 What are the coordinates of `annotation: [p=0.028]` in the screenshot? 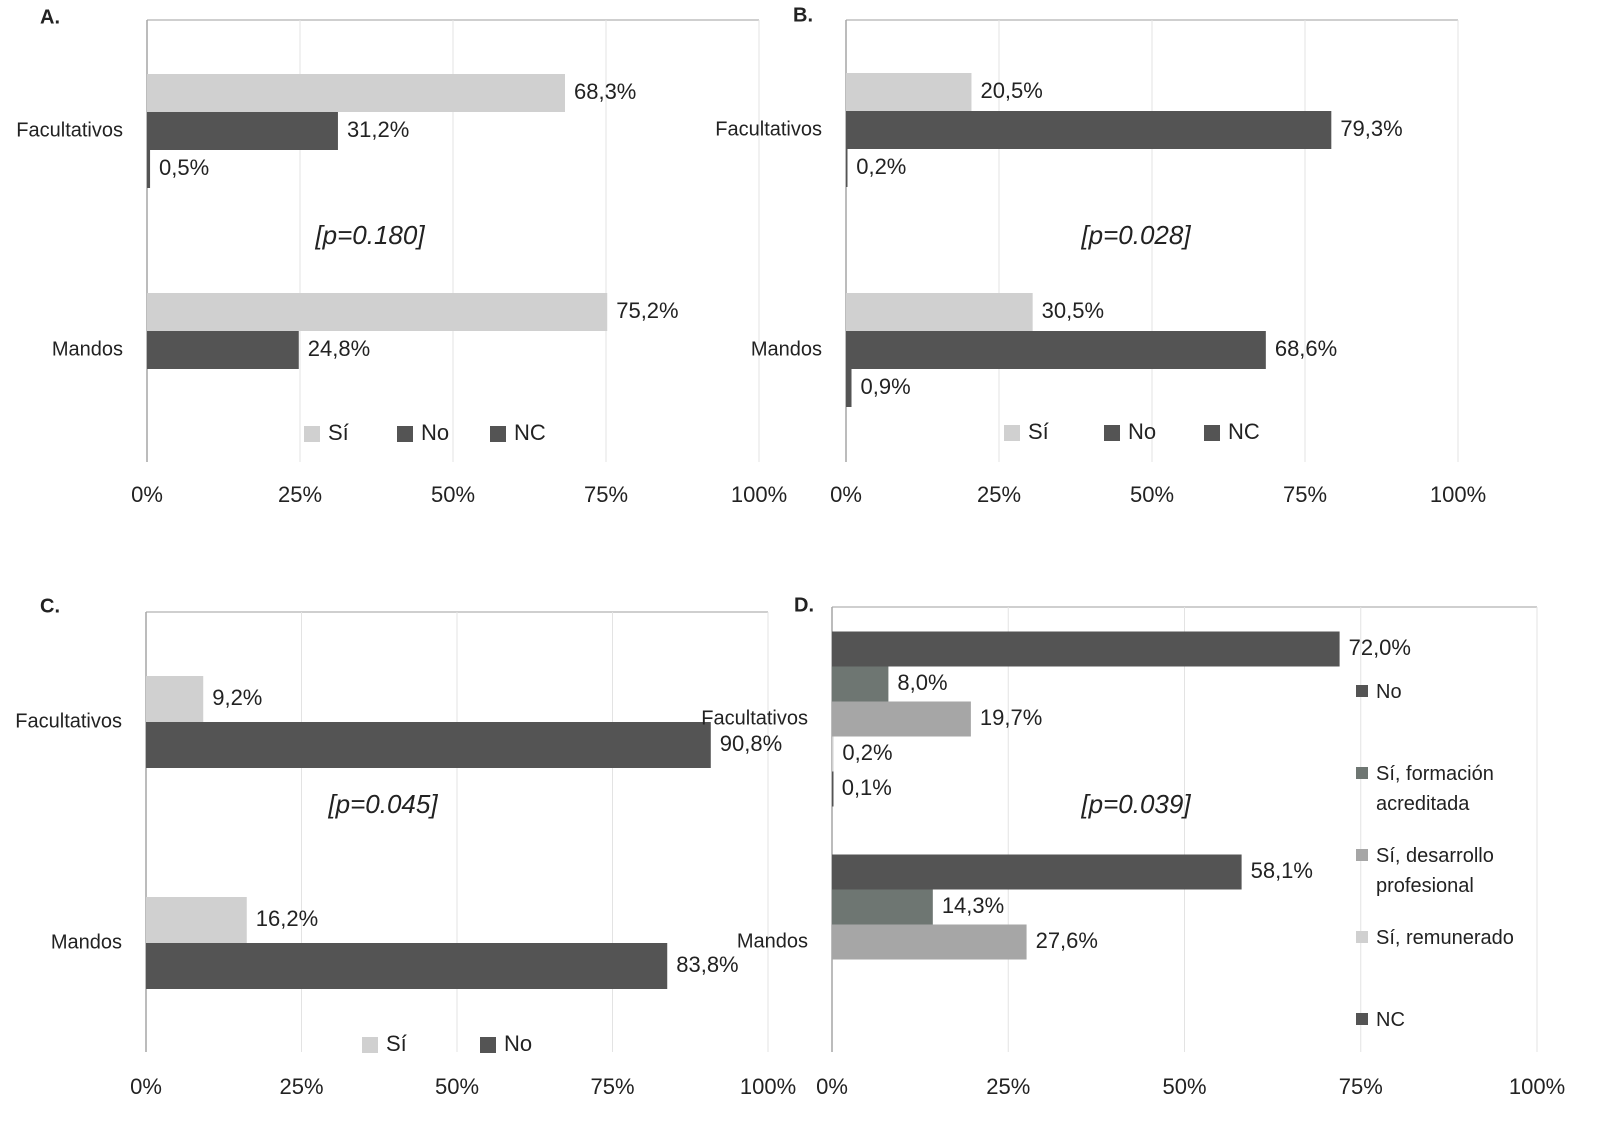 It's located at (1135, 235).